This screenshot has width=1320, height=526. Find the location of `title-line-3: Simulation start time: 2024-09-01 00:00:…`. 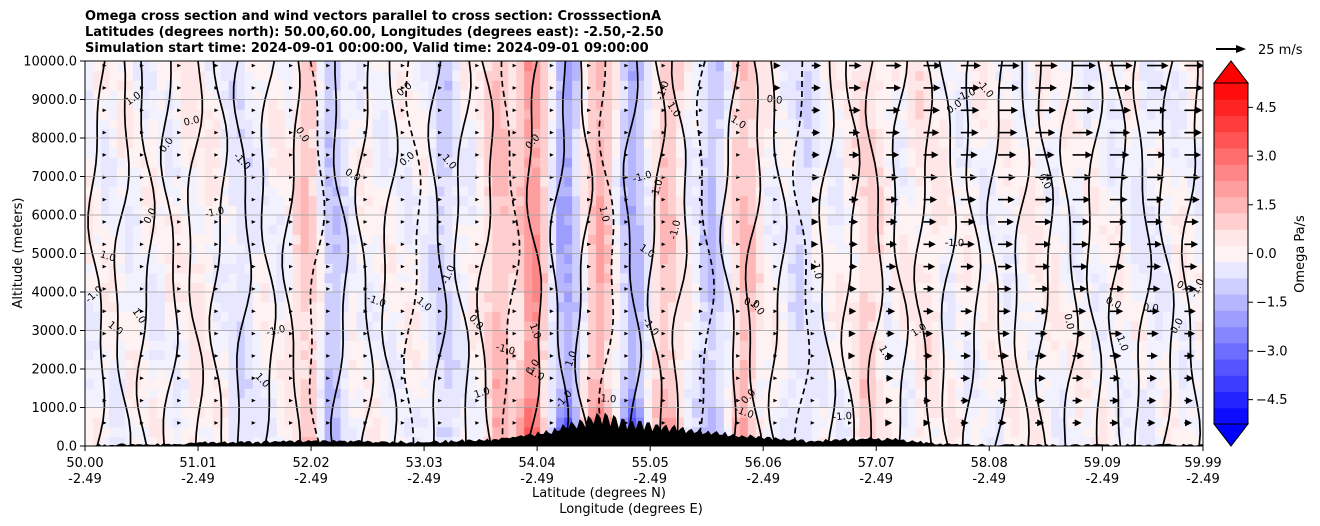

title-line-3: Simulation start time: 2024-09-01 00:00:… is located at coordinates (367, 48).